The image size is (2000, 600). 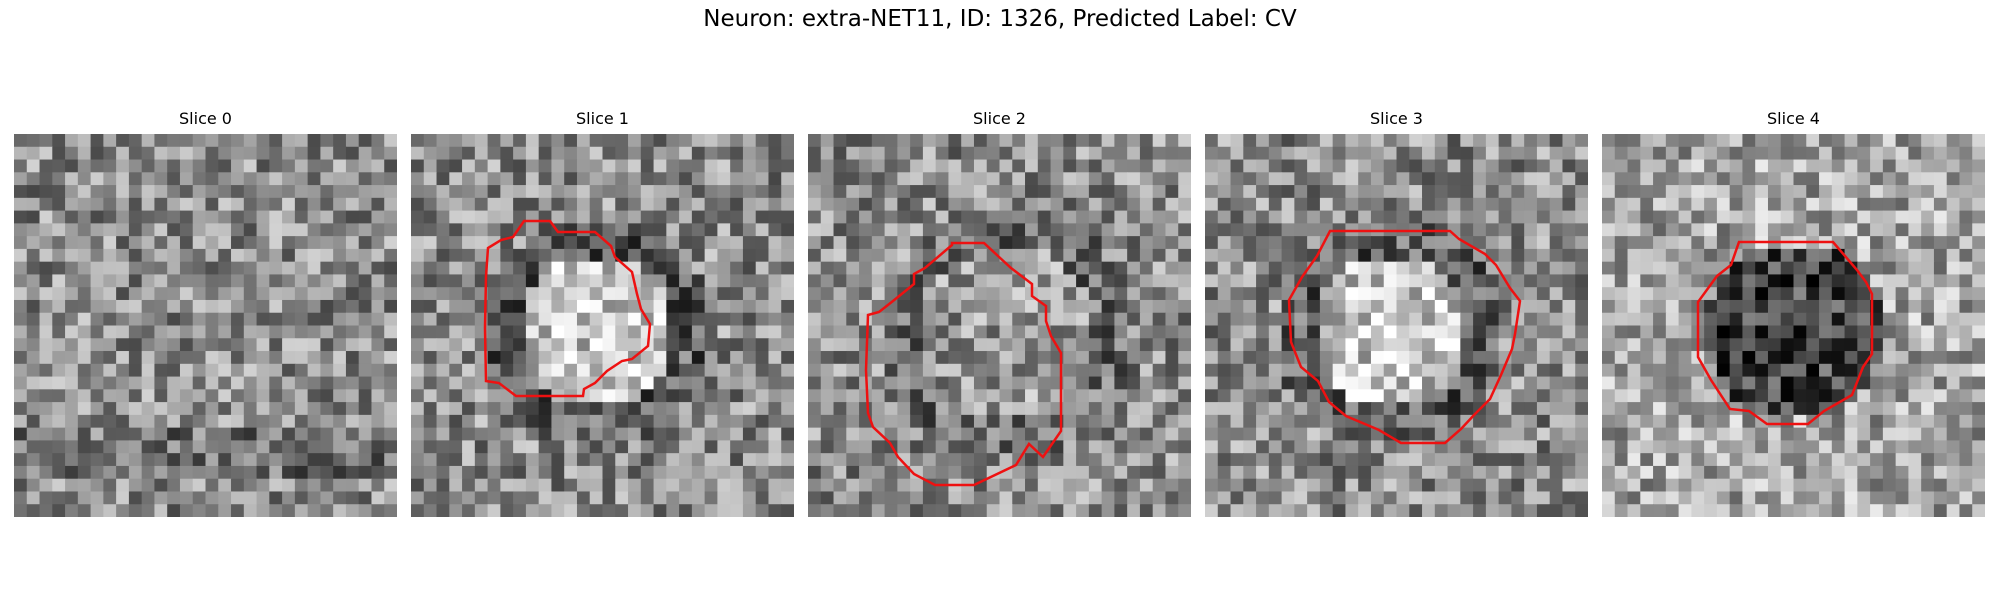 What do you see at coordinates (205, 312) in the screenshot?
I see `slice-panel-0: Slice 0` at bounding box center [205, 312].